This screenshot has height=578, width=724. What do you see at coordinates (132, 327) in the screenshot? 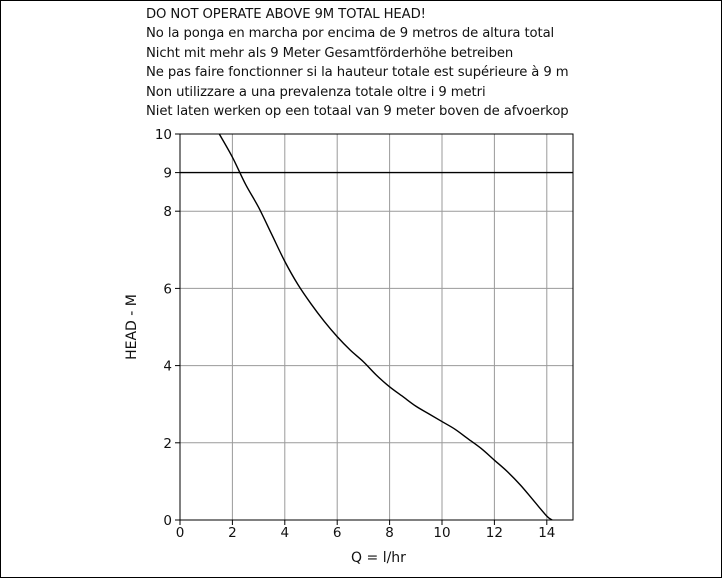
I see `y-axis-title: HEAD - M` at bounding box center [132, 327].